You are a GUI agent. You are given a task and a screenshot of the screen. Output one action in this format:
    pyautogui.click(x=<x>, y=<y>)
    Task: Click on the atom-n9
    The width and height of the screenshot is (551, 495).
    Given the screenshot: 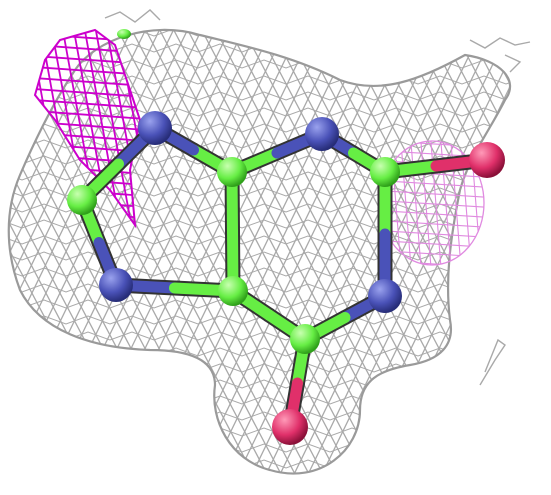 What is the action you would take?
    pyautogui.click(x=116, y=285)
    